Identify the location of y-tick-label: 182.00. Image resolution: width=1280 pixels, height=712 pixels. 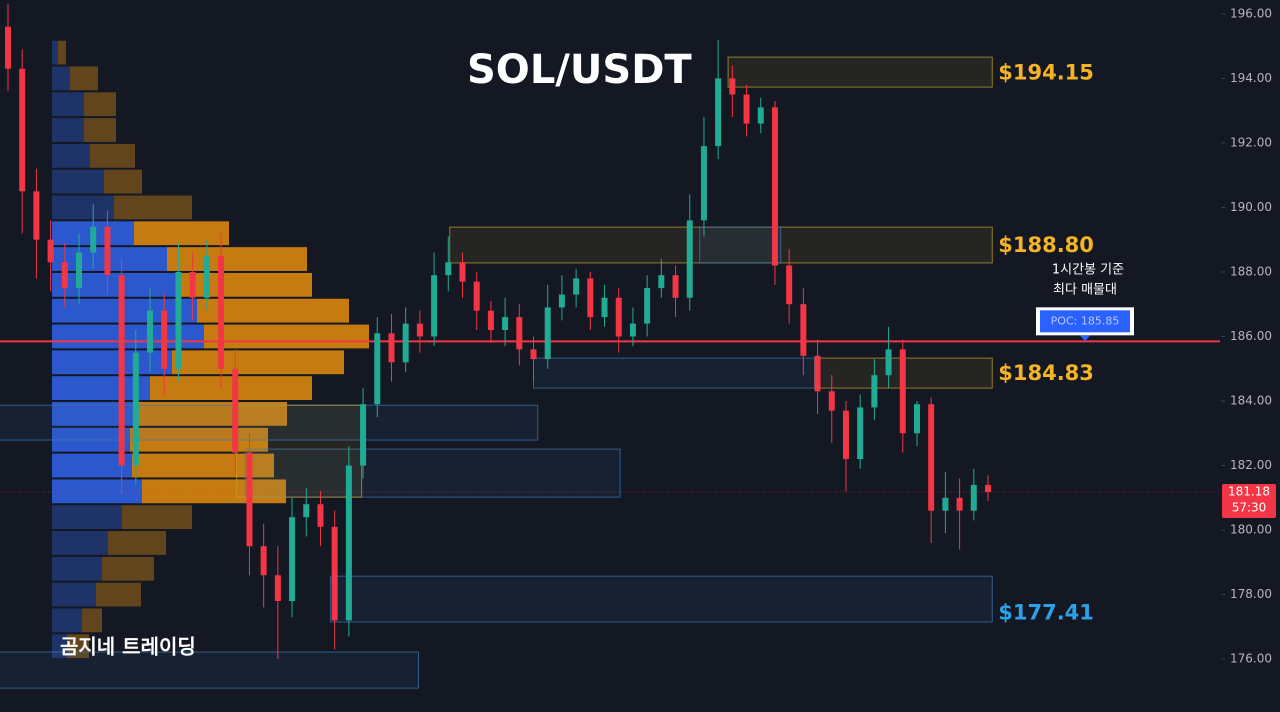
(1251, 465).